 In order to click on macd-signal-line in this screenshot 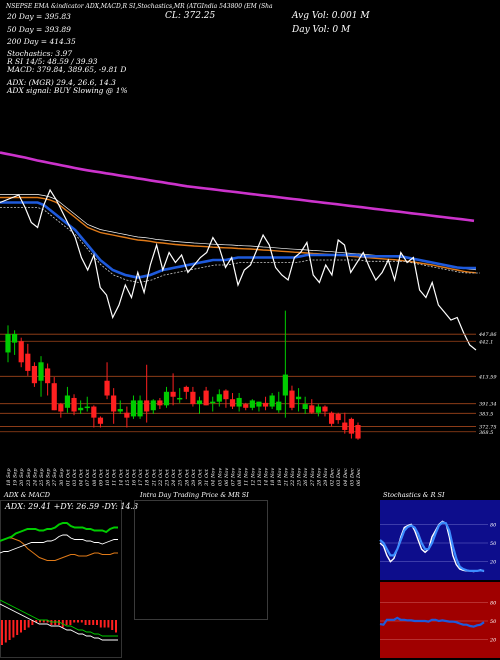, I will do `click(59, 618)`.